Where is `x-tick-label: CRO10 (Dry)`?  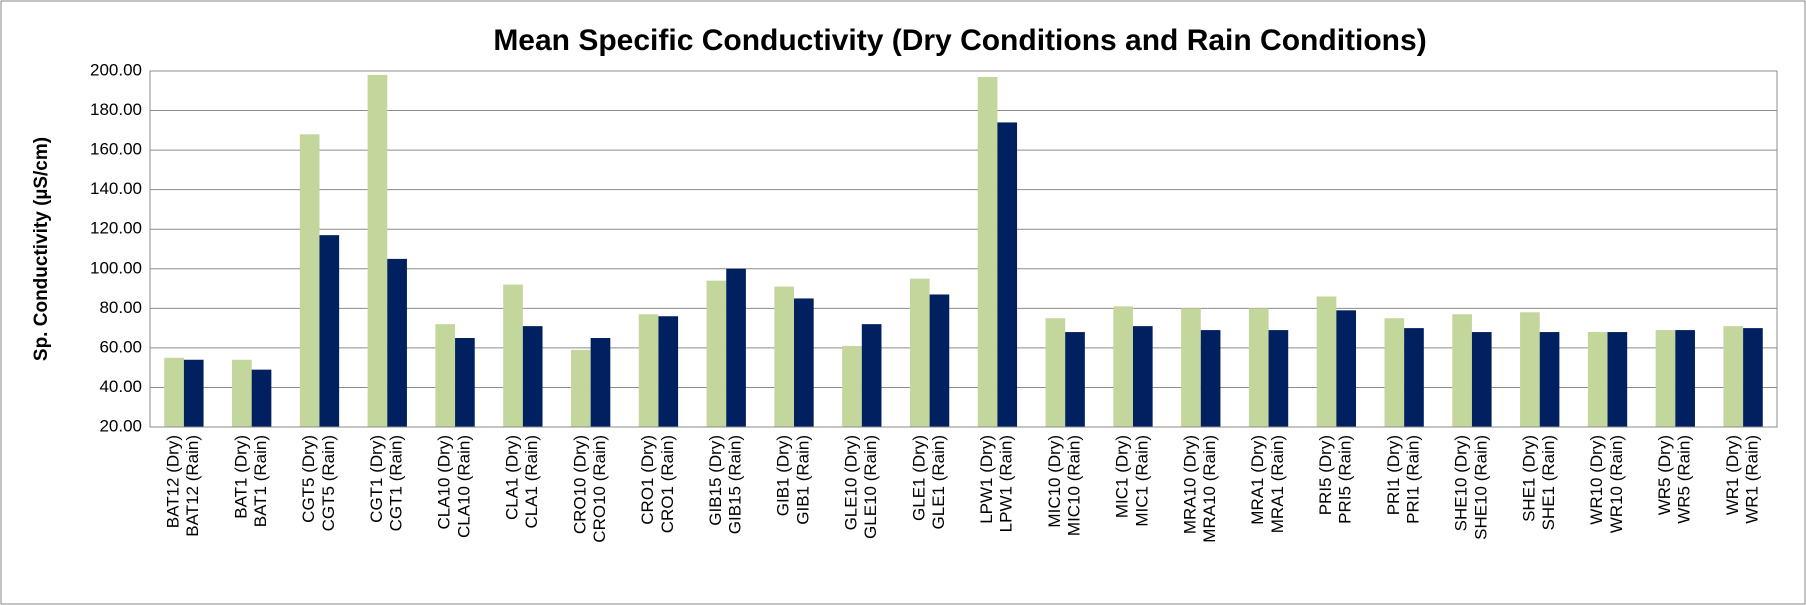
x-tick-label: CRO10 (Dry) is located at coordinates (579, 484).